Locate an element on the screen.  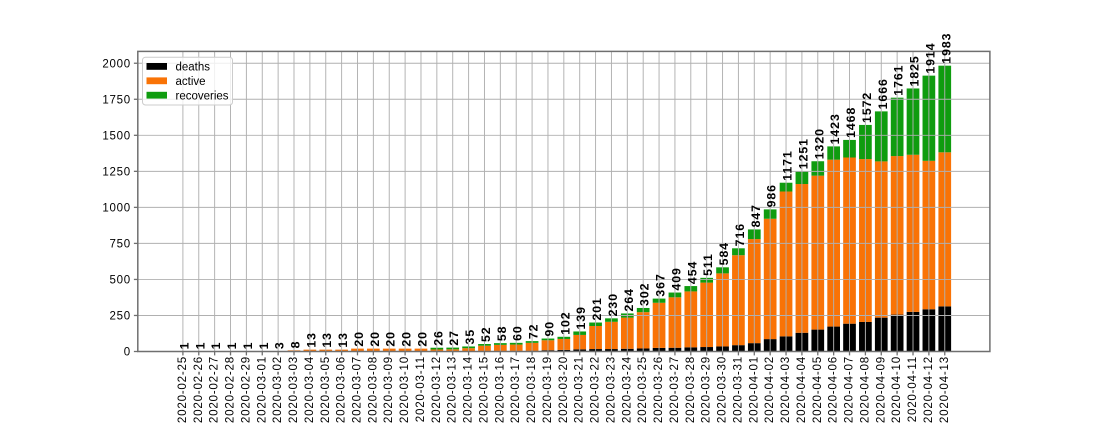
svg-text: 2020-04-08 is located at coordinates (864, 389).